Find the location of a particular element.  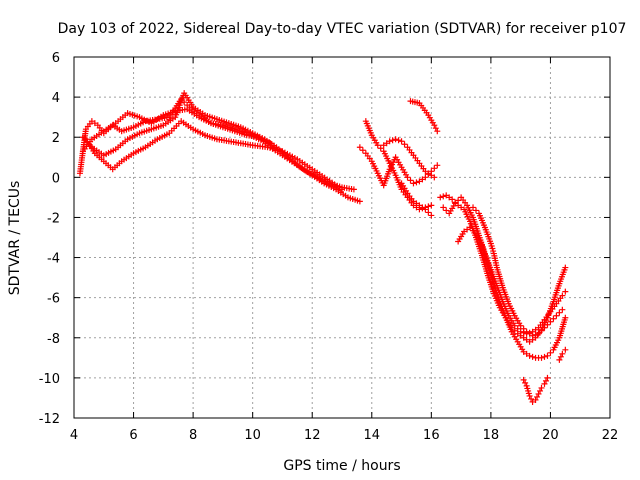

x-tick-label: 14 is located at coordinates (372, 435).